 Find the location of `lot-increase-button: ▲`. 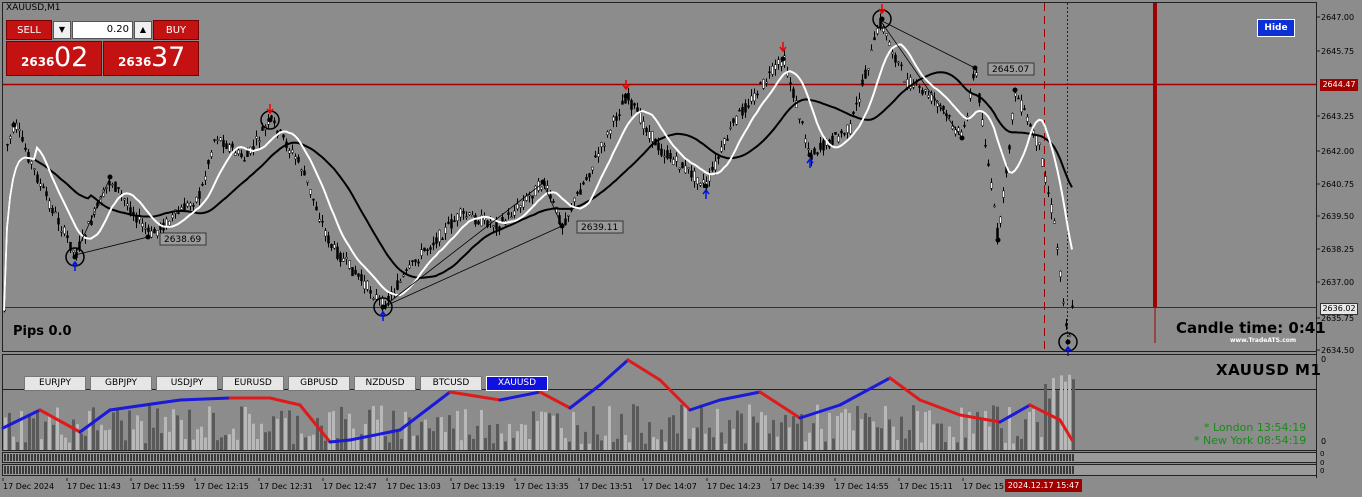

lot-increase-button: ▲ is located at coordinates (143, 30).